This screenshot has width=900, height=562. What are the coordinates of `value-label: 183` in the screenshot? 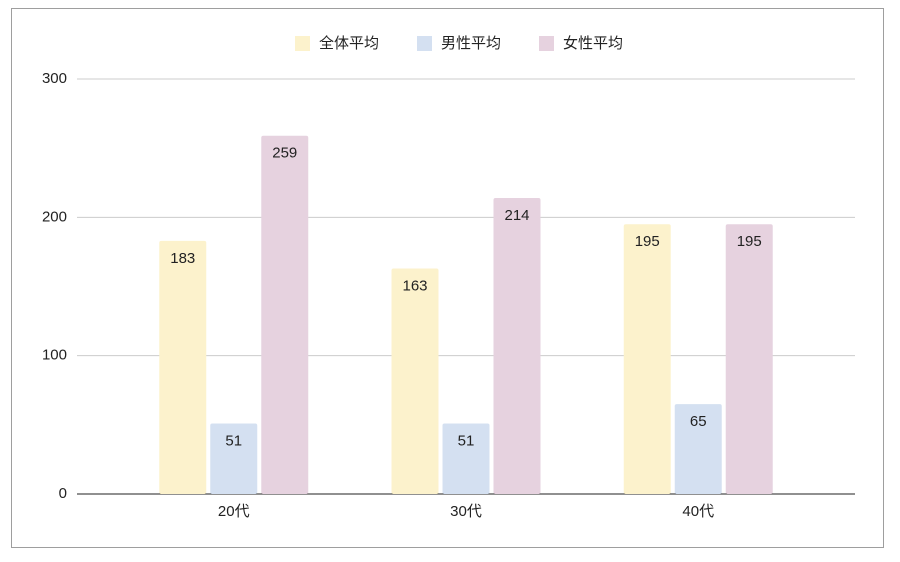 It's located at (182, 258).